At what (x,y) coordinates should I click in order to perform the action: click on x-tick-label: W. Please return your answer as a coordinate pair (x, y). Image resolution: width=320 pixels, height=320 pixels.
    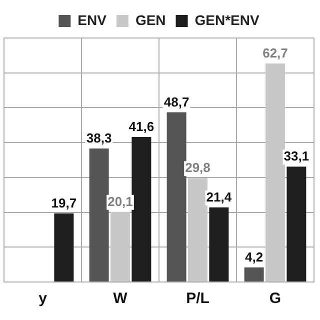
    Looking at the image, I should click on (120, 299).